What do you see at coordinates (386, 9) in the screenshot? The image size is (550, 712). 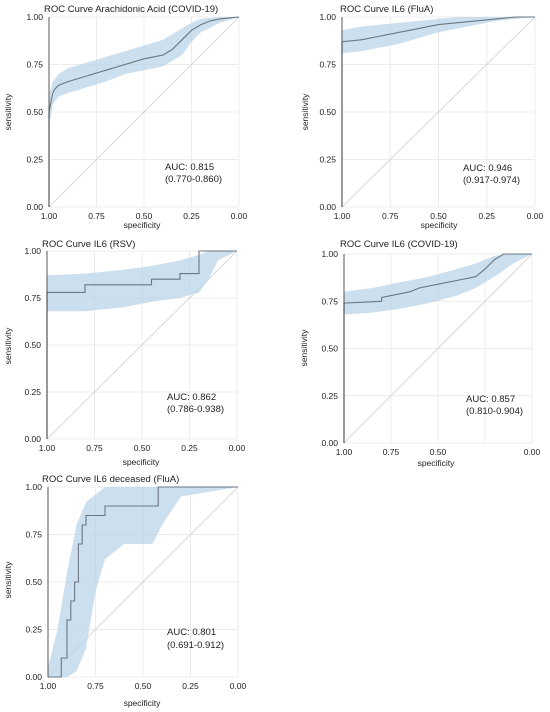 I see `chart-title: ROC Curve IL6 (FluA)` at bounding box center [386, 9].